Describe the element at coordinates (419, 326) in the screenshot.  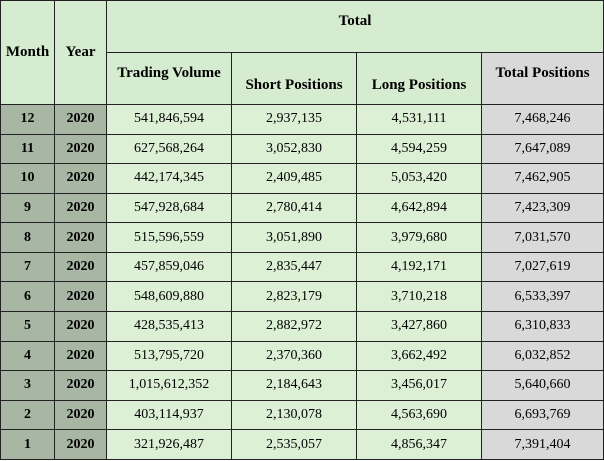
I see `long-positions-cell: 3,427,860` at that location.